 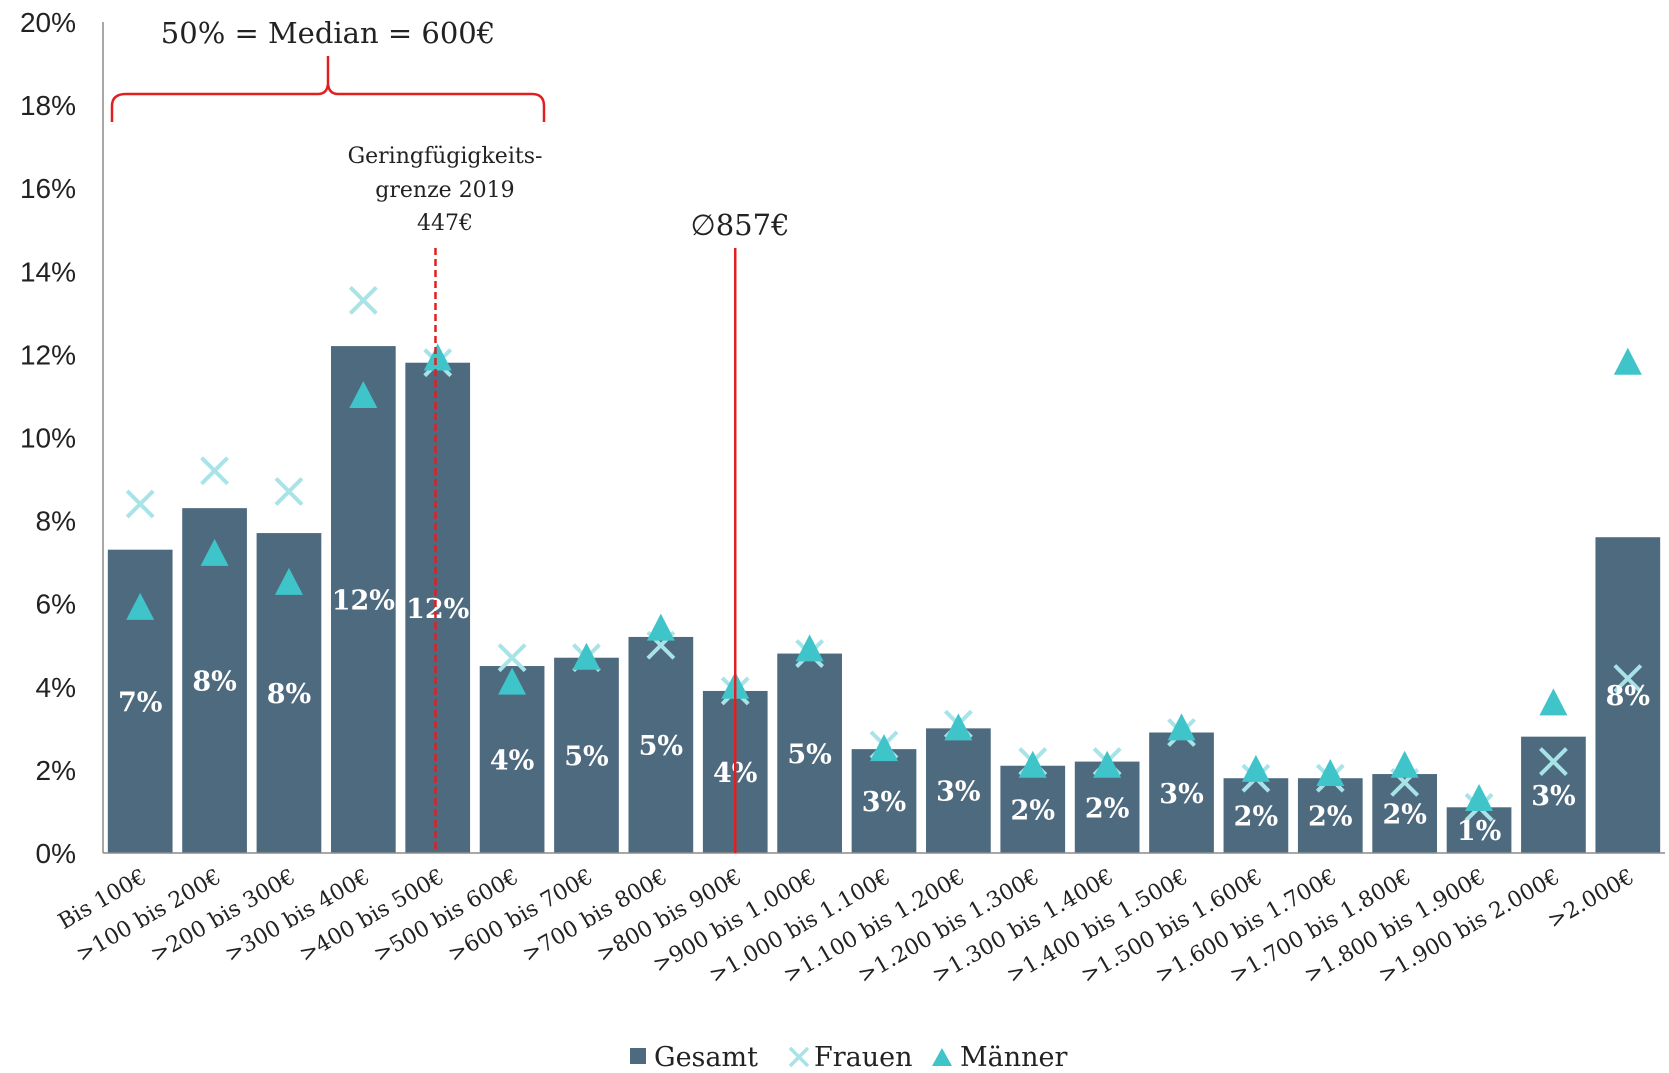 I want to click on mean-annotation: ∅857€, so click(x=739, y=225).